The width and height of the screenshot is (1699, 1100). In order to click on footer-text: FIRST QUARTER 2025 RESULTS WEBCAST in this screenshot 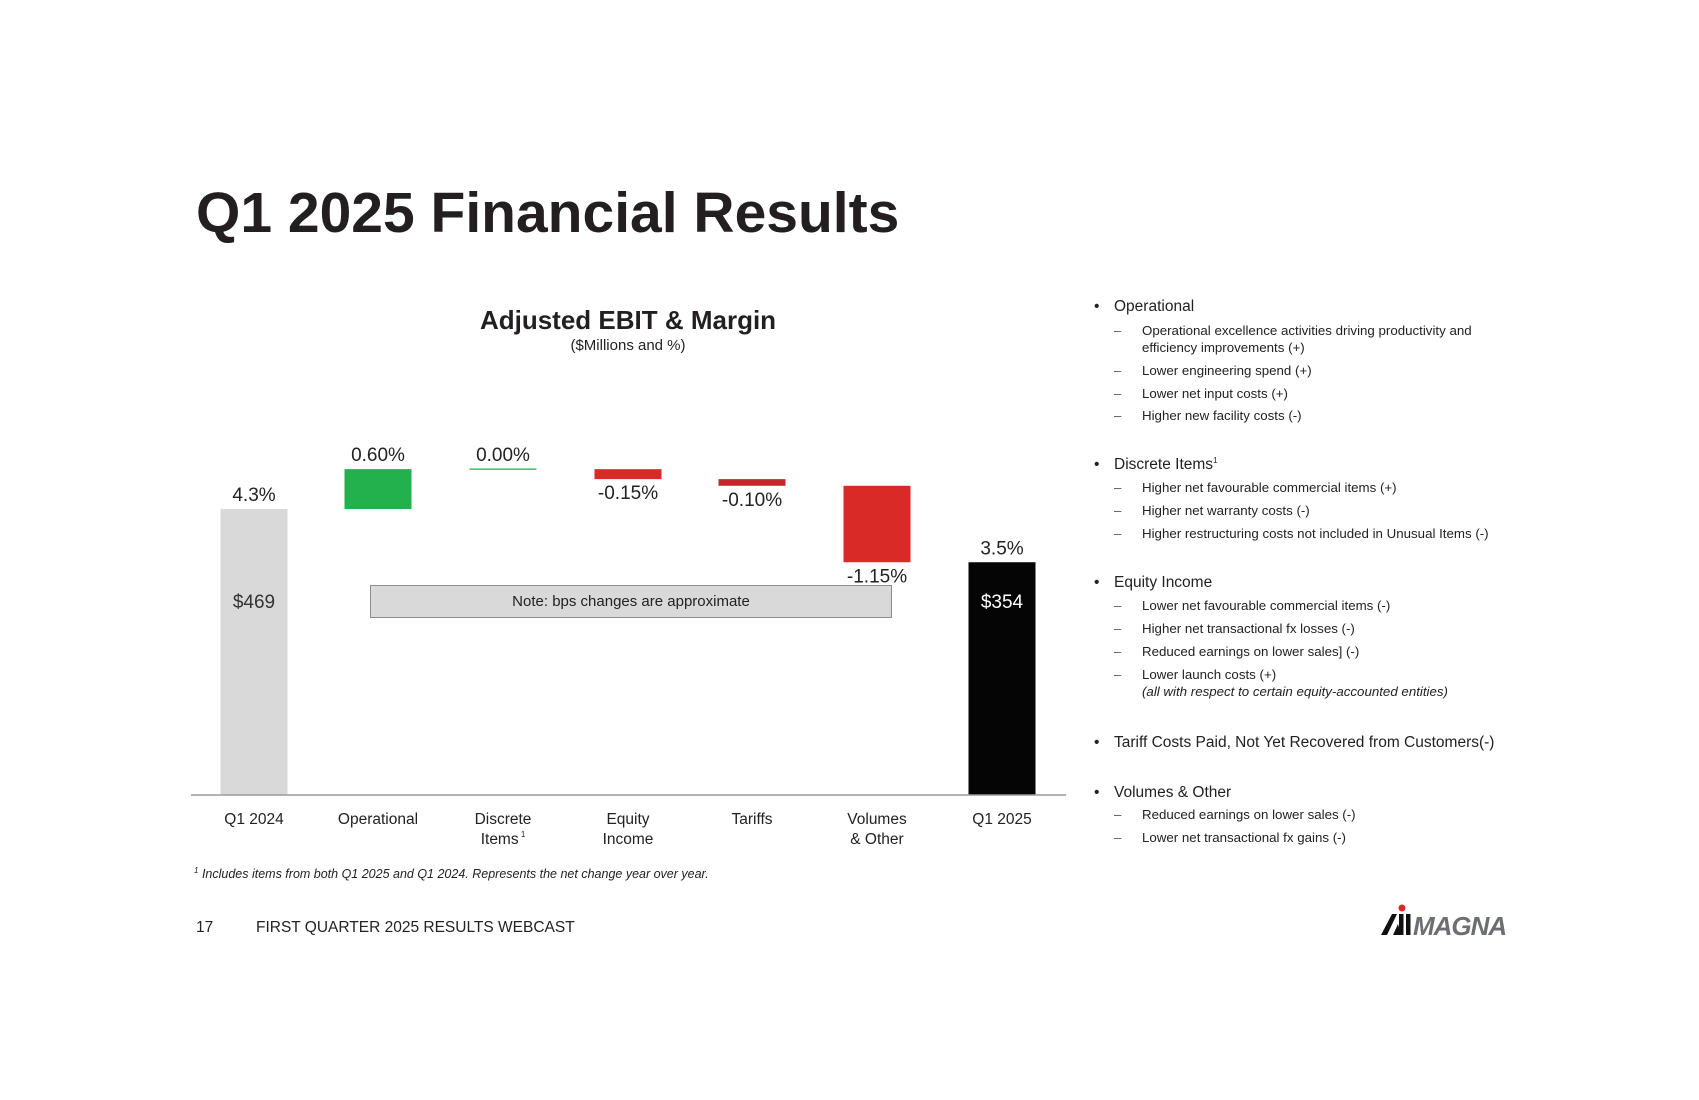, I will do `click(415, 927)`.